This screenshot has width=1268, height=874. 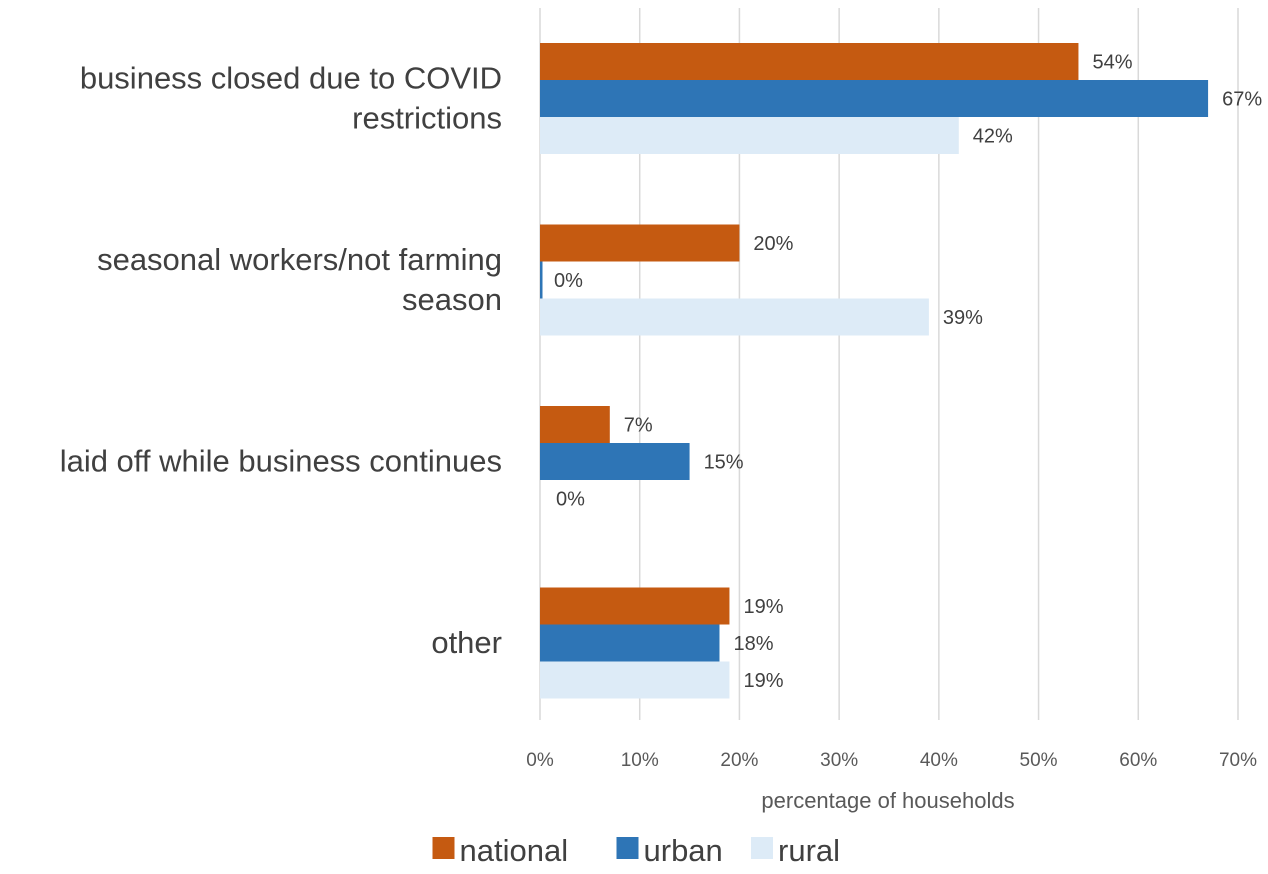 What do you see at coordinates (1242, 100) in the screenshot?
I see `data-label-urban: 67%` at bounding box center [1242, 100].